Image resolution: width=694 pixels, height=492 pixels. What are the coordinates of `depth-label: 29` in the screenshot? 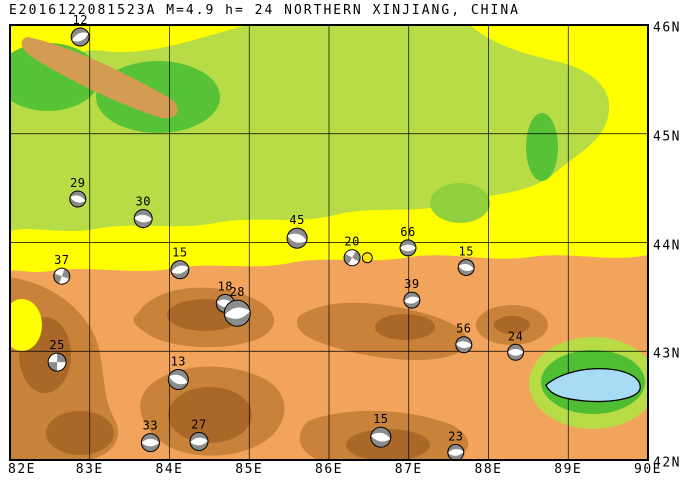 It's located at (77, 183).